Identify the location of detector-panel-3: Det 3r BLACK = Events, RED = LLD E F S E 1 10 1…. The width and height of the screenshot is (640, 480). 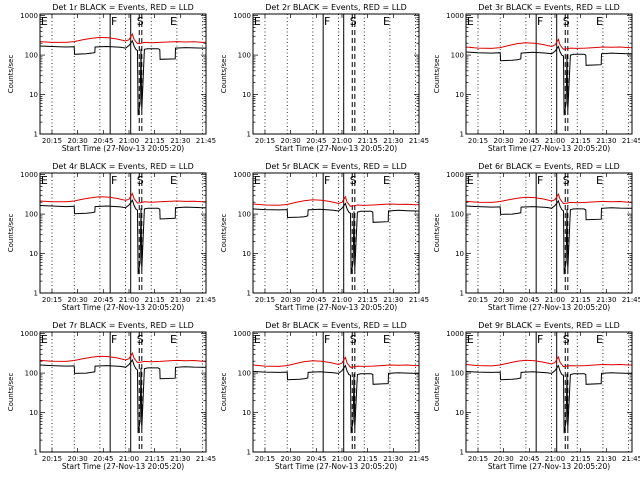
(536, 78).